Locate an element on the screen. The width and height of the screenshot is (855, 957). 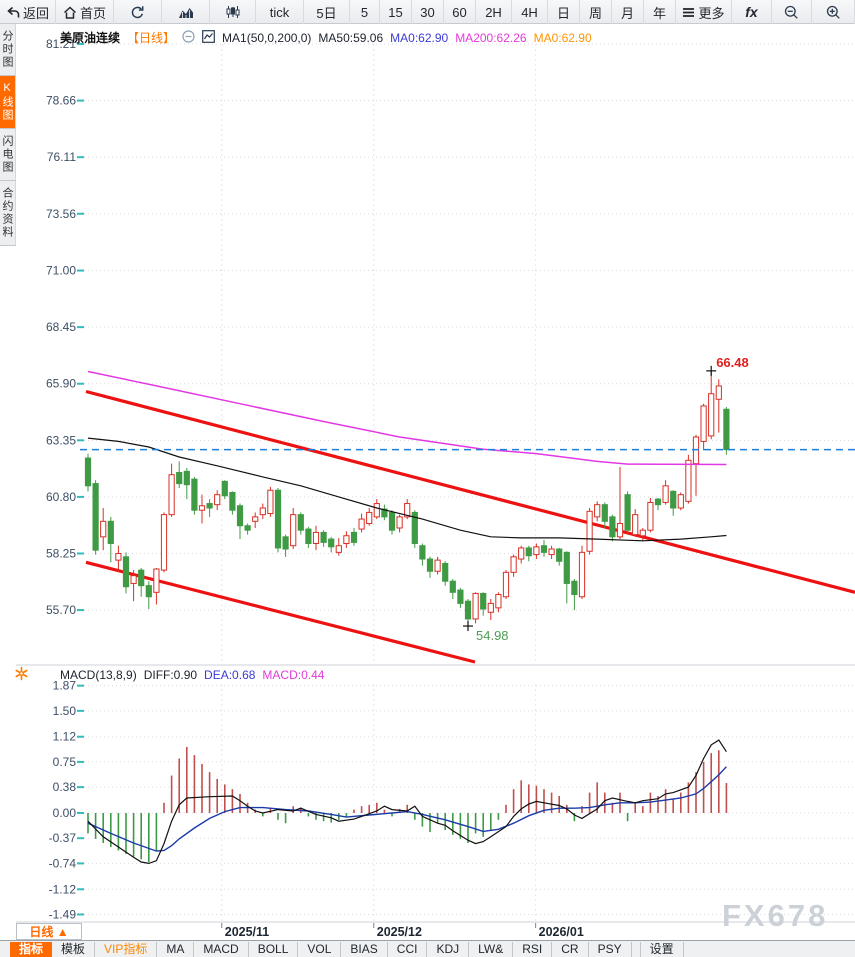
toolbar-item-month: 月 is located at coordinates (628, 12).